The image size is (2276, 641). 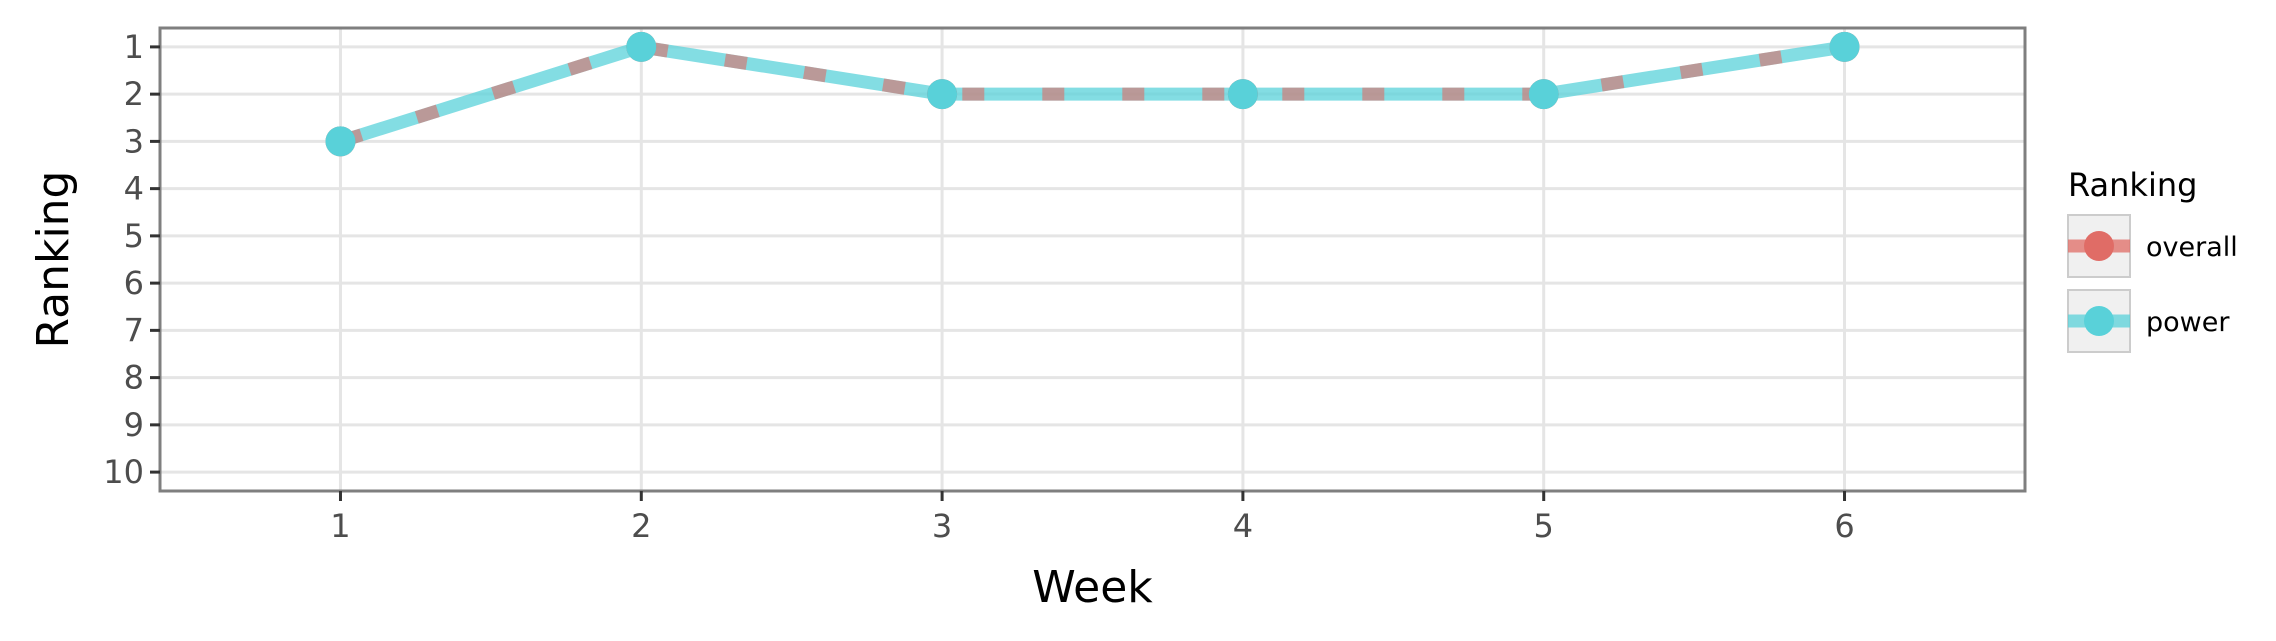 I want to click on x-axis-title: Week, so click(x=1092, y=587).